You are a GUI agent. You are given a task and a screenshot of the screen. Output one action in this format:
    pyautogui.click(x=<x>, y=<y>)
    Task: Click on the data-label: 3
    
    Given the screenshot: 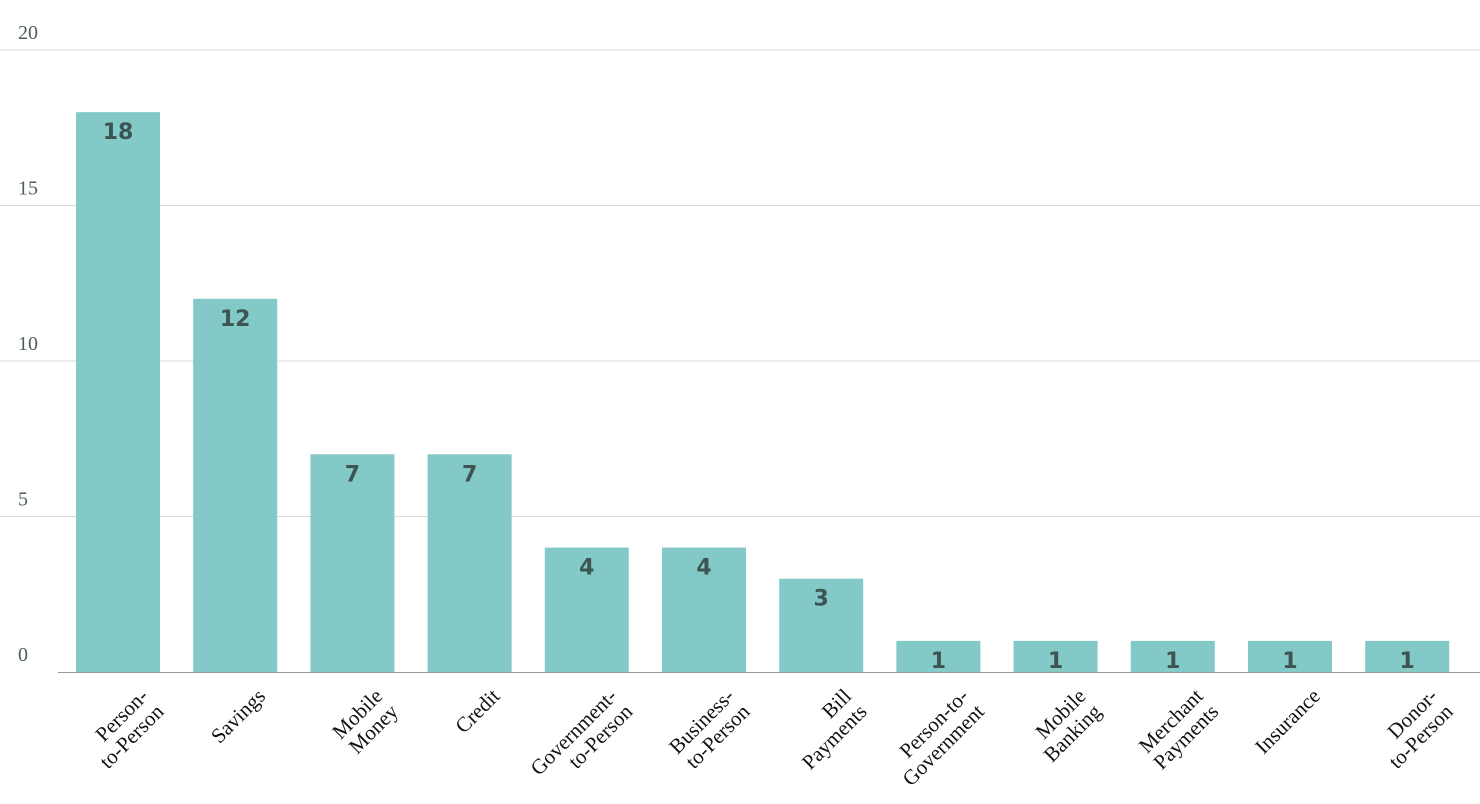 What is the action you would take?
    pyautogui.click(x=821, y=599)
    